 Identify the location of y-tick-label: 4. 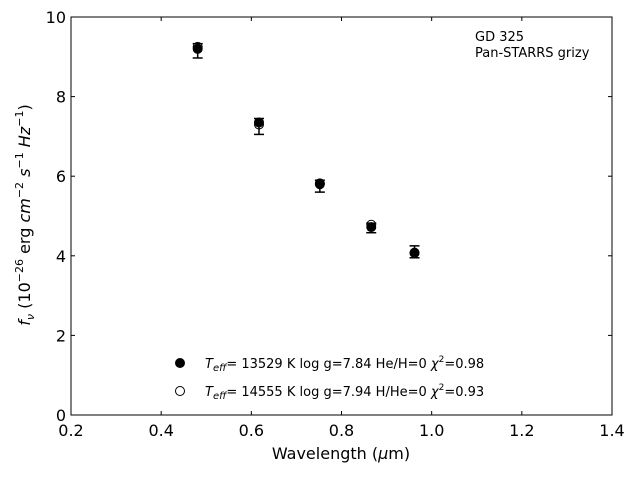
(61, 256).